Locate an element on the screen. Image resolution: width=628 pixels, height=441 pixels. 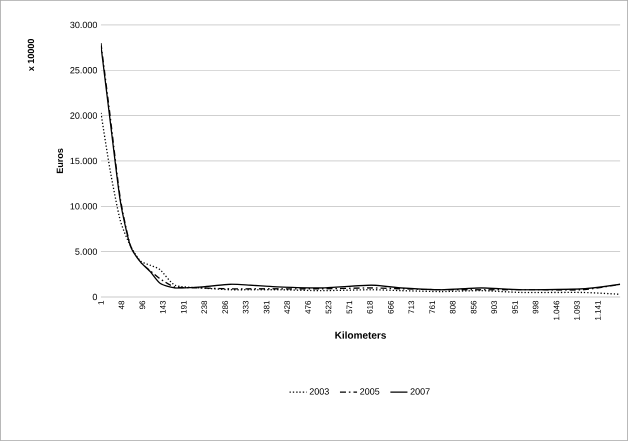
y-tick-label: 10.000 is located at coordinates (84, 206).